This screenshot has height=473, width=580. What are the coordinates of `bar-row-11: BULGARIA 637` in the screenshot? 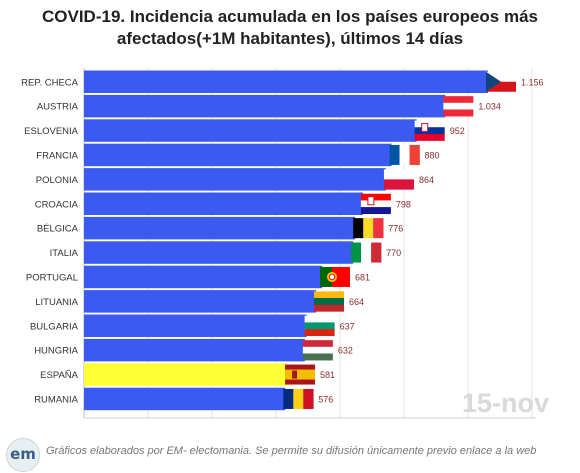 It's located at (192, 325).